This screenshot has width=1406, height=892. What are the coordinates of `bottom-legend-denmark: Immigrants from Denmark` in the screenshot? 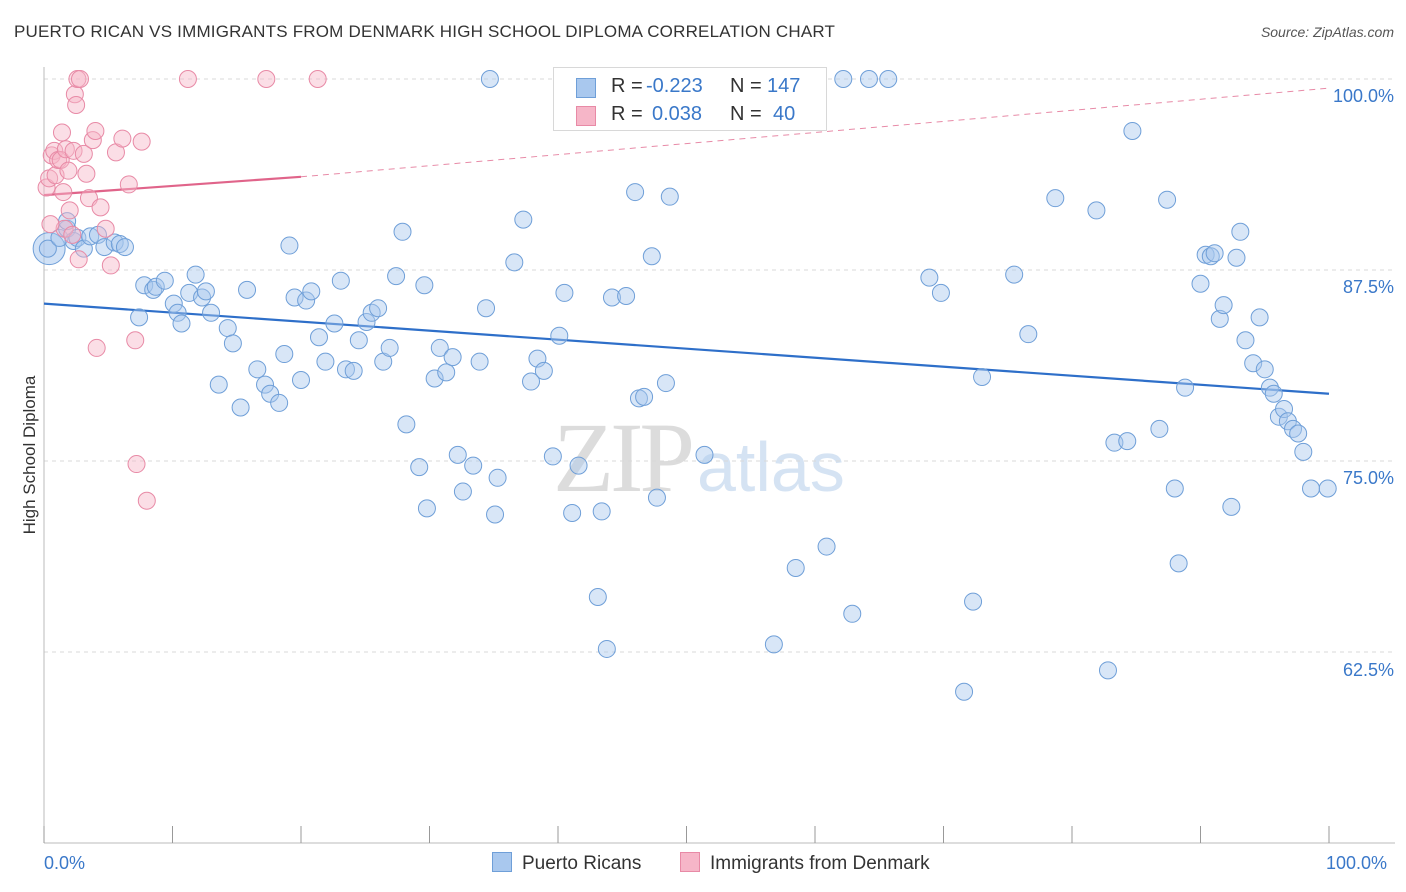 It's located at (805, 863).